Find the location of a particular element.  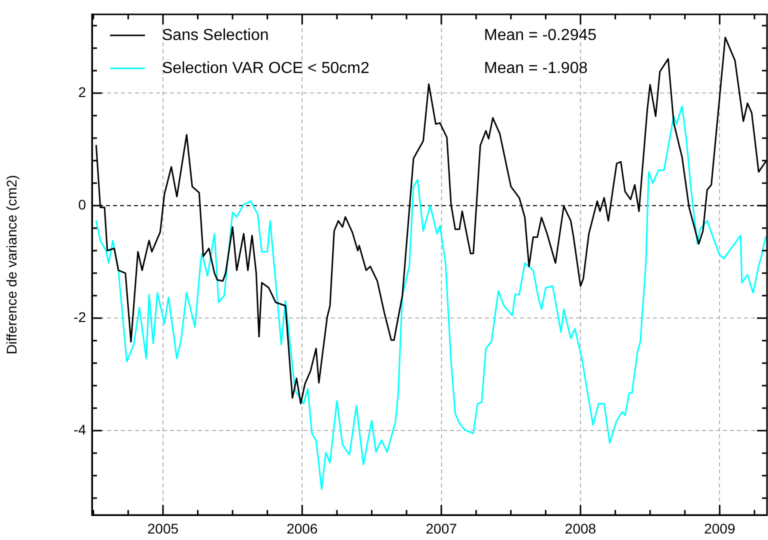

y-tick-label: -2 is located at coordinates (80, 316).